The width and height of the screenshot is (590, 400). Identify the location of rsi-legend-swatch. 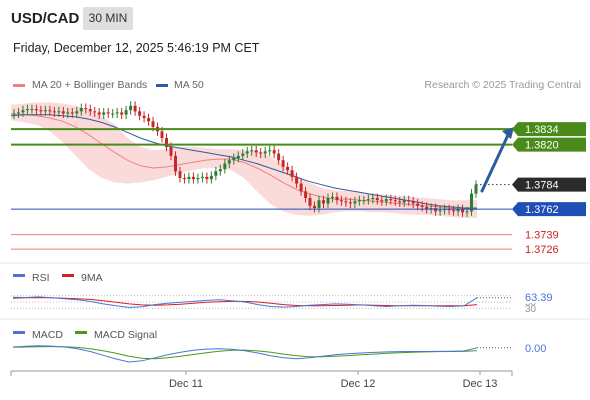
(19, 275).